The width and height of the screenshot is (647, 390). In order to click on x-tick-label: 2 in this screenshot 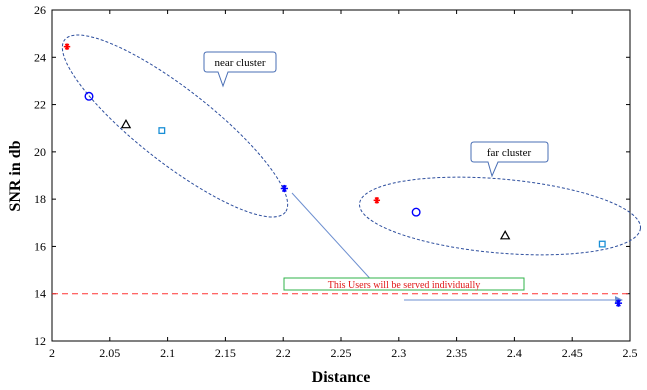, I will do `click(52, 353)`.